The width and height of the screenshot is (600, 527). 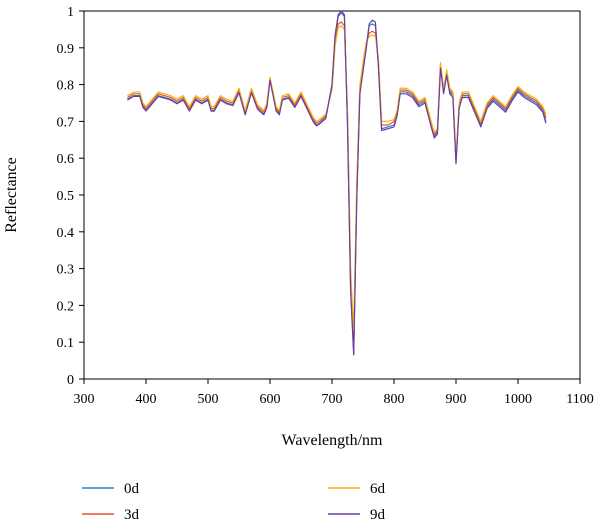 What do you see at coordinates (66, 233) in the screenshot?
I see `y-tick-label: 0.4` at bounding box center [66, 233].